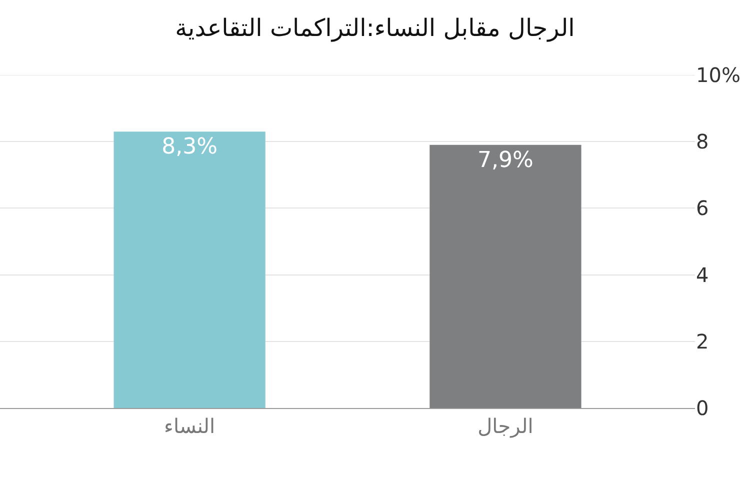 The width and height of the screenshot is (750, 478). I want to click on chart-title: الرجال مقابل النساء:التراكمات التقاعدية, so click(375, 28).